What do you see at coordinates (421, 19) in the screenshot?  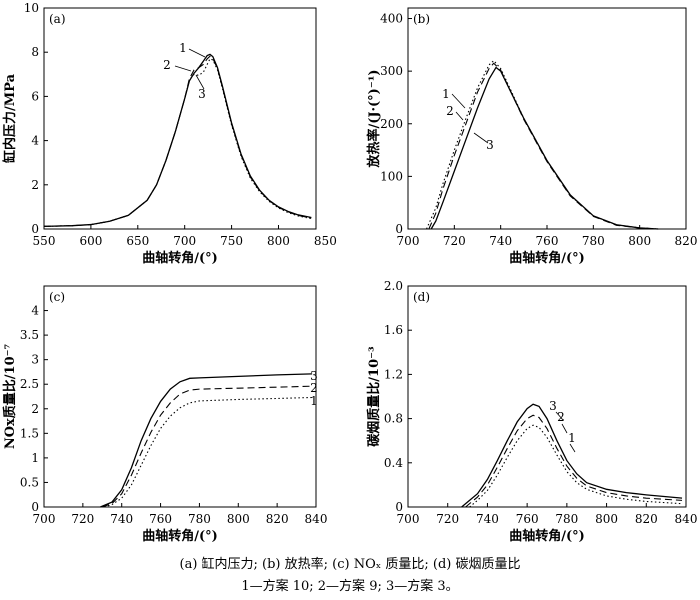 I see `panel-label: (b)` at bounding box center [421, 19].